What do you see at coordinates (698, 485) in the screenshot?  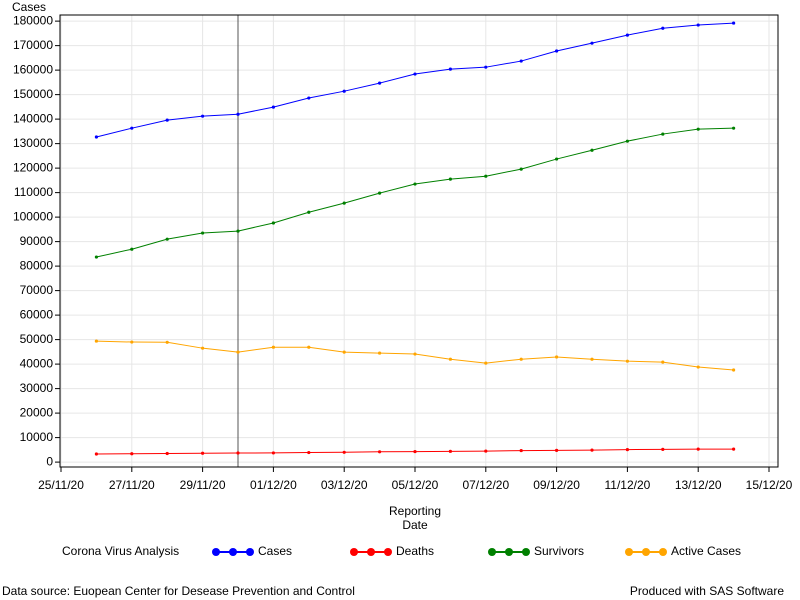 I see `x-tick-label: 13/12/20` at bounding box center [698, 485].